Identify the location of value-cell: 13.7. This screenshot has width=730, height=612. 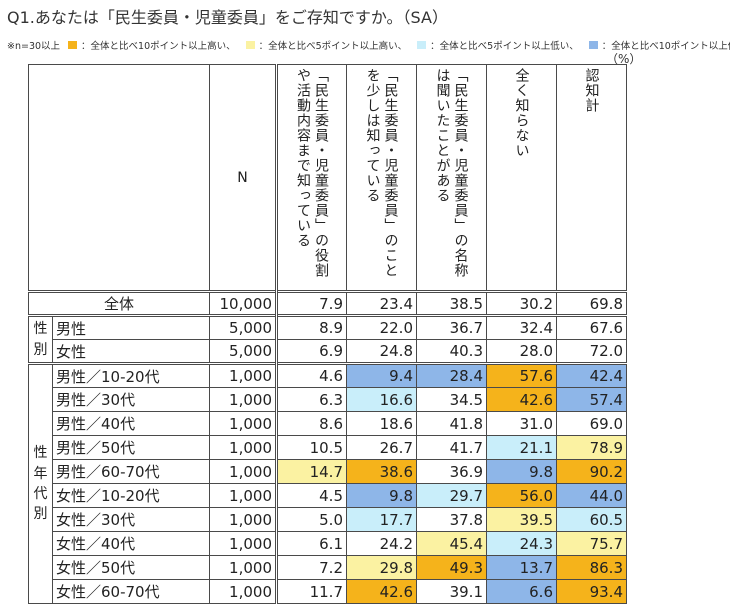
(521, 567).